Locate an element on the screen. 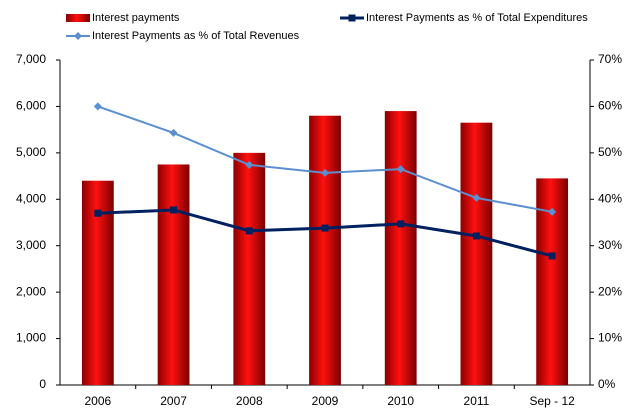 Image resolution: width=636 pixels, height=411 pixels. y2-tick-label: 20% is located at coordinates (610, 291).